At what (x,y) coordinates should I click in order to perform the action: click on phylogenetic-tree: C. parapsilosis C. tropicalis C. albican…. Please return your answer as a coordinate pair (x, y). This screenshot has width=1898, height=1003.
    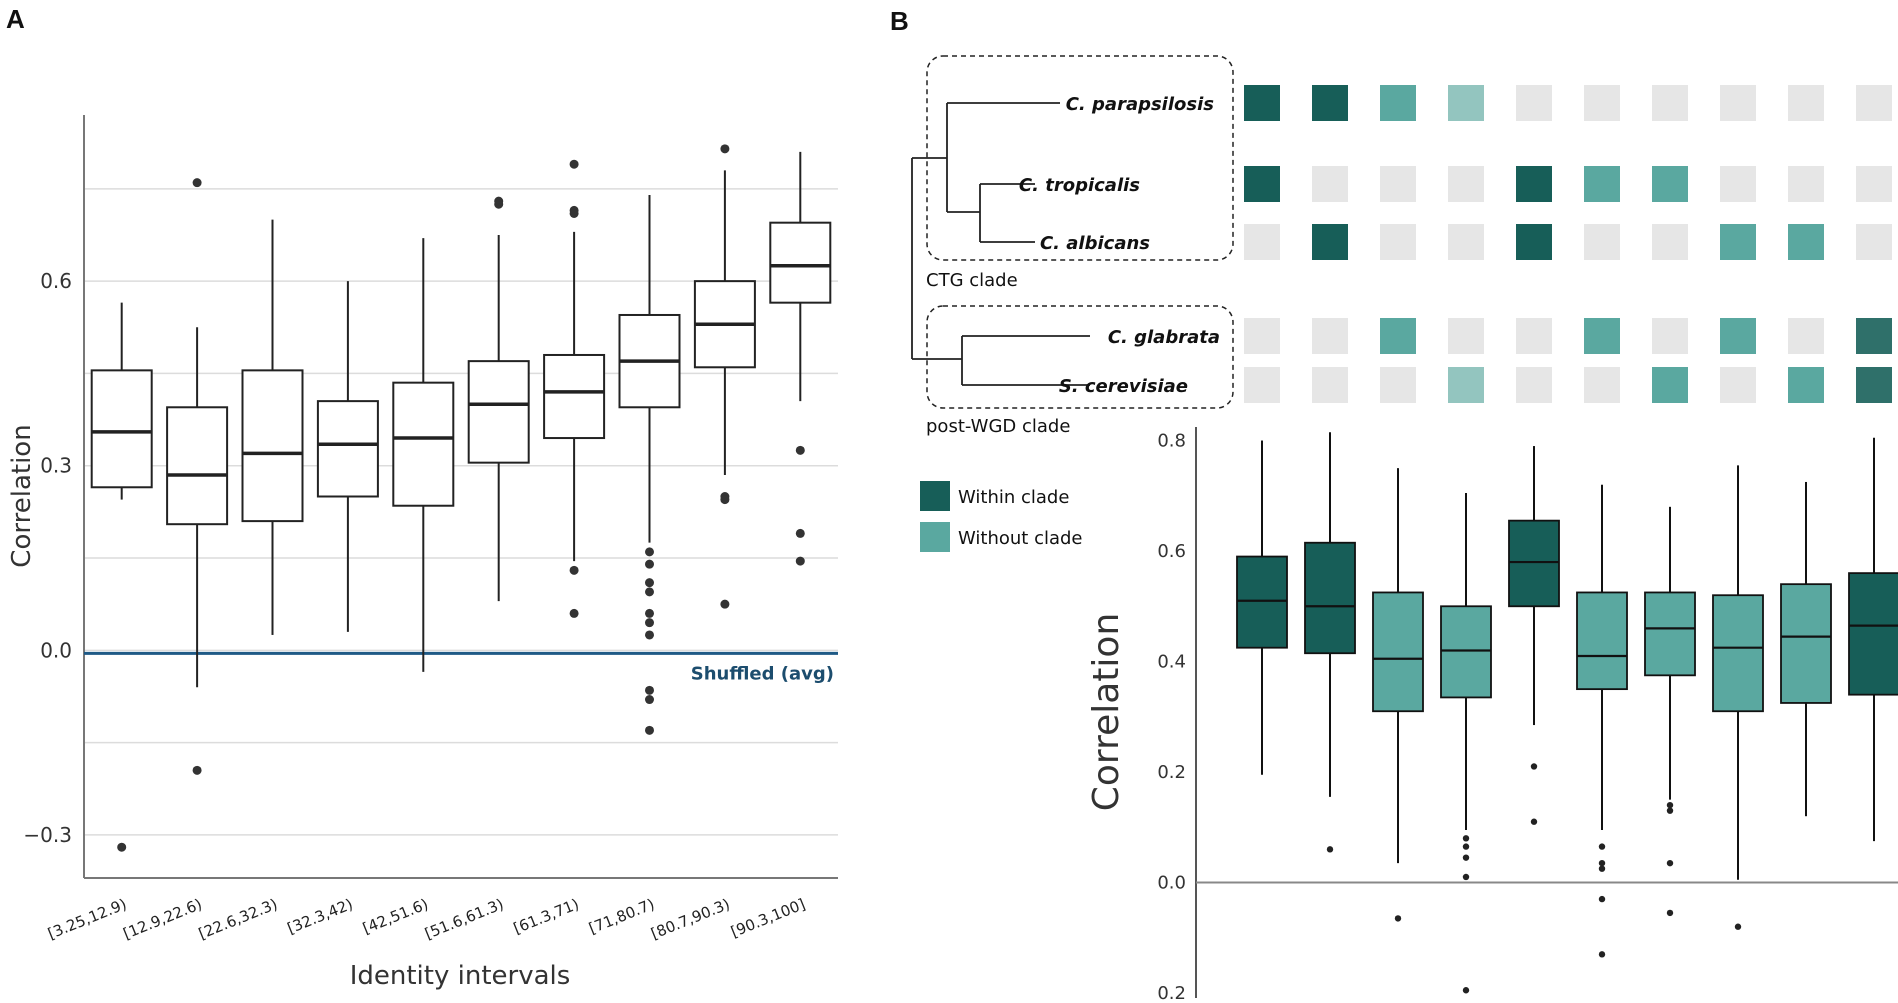
    Looking at the image, I should click on (1072, 246).